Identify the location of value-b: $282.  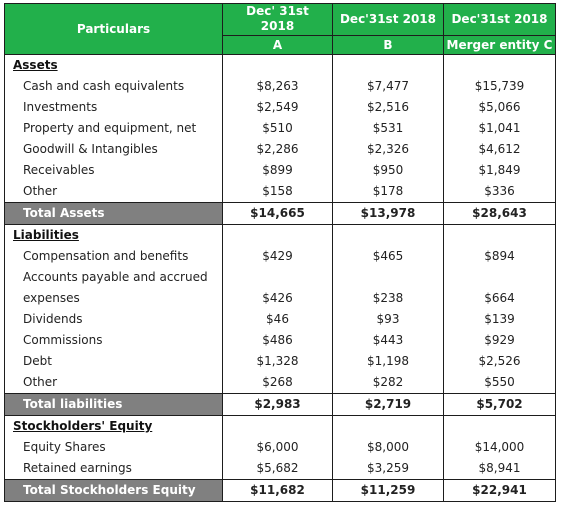
(388, 383).